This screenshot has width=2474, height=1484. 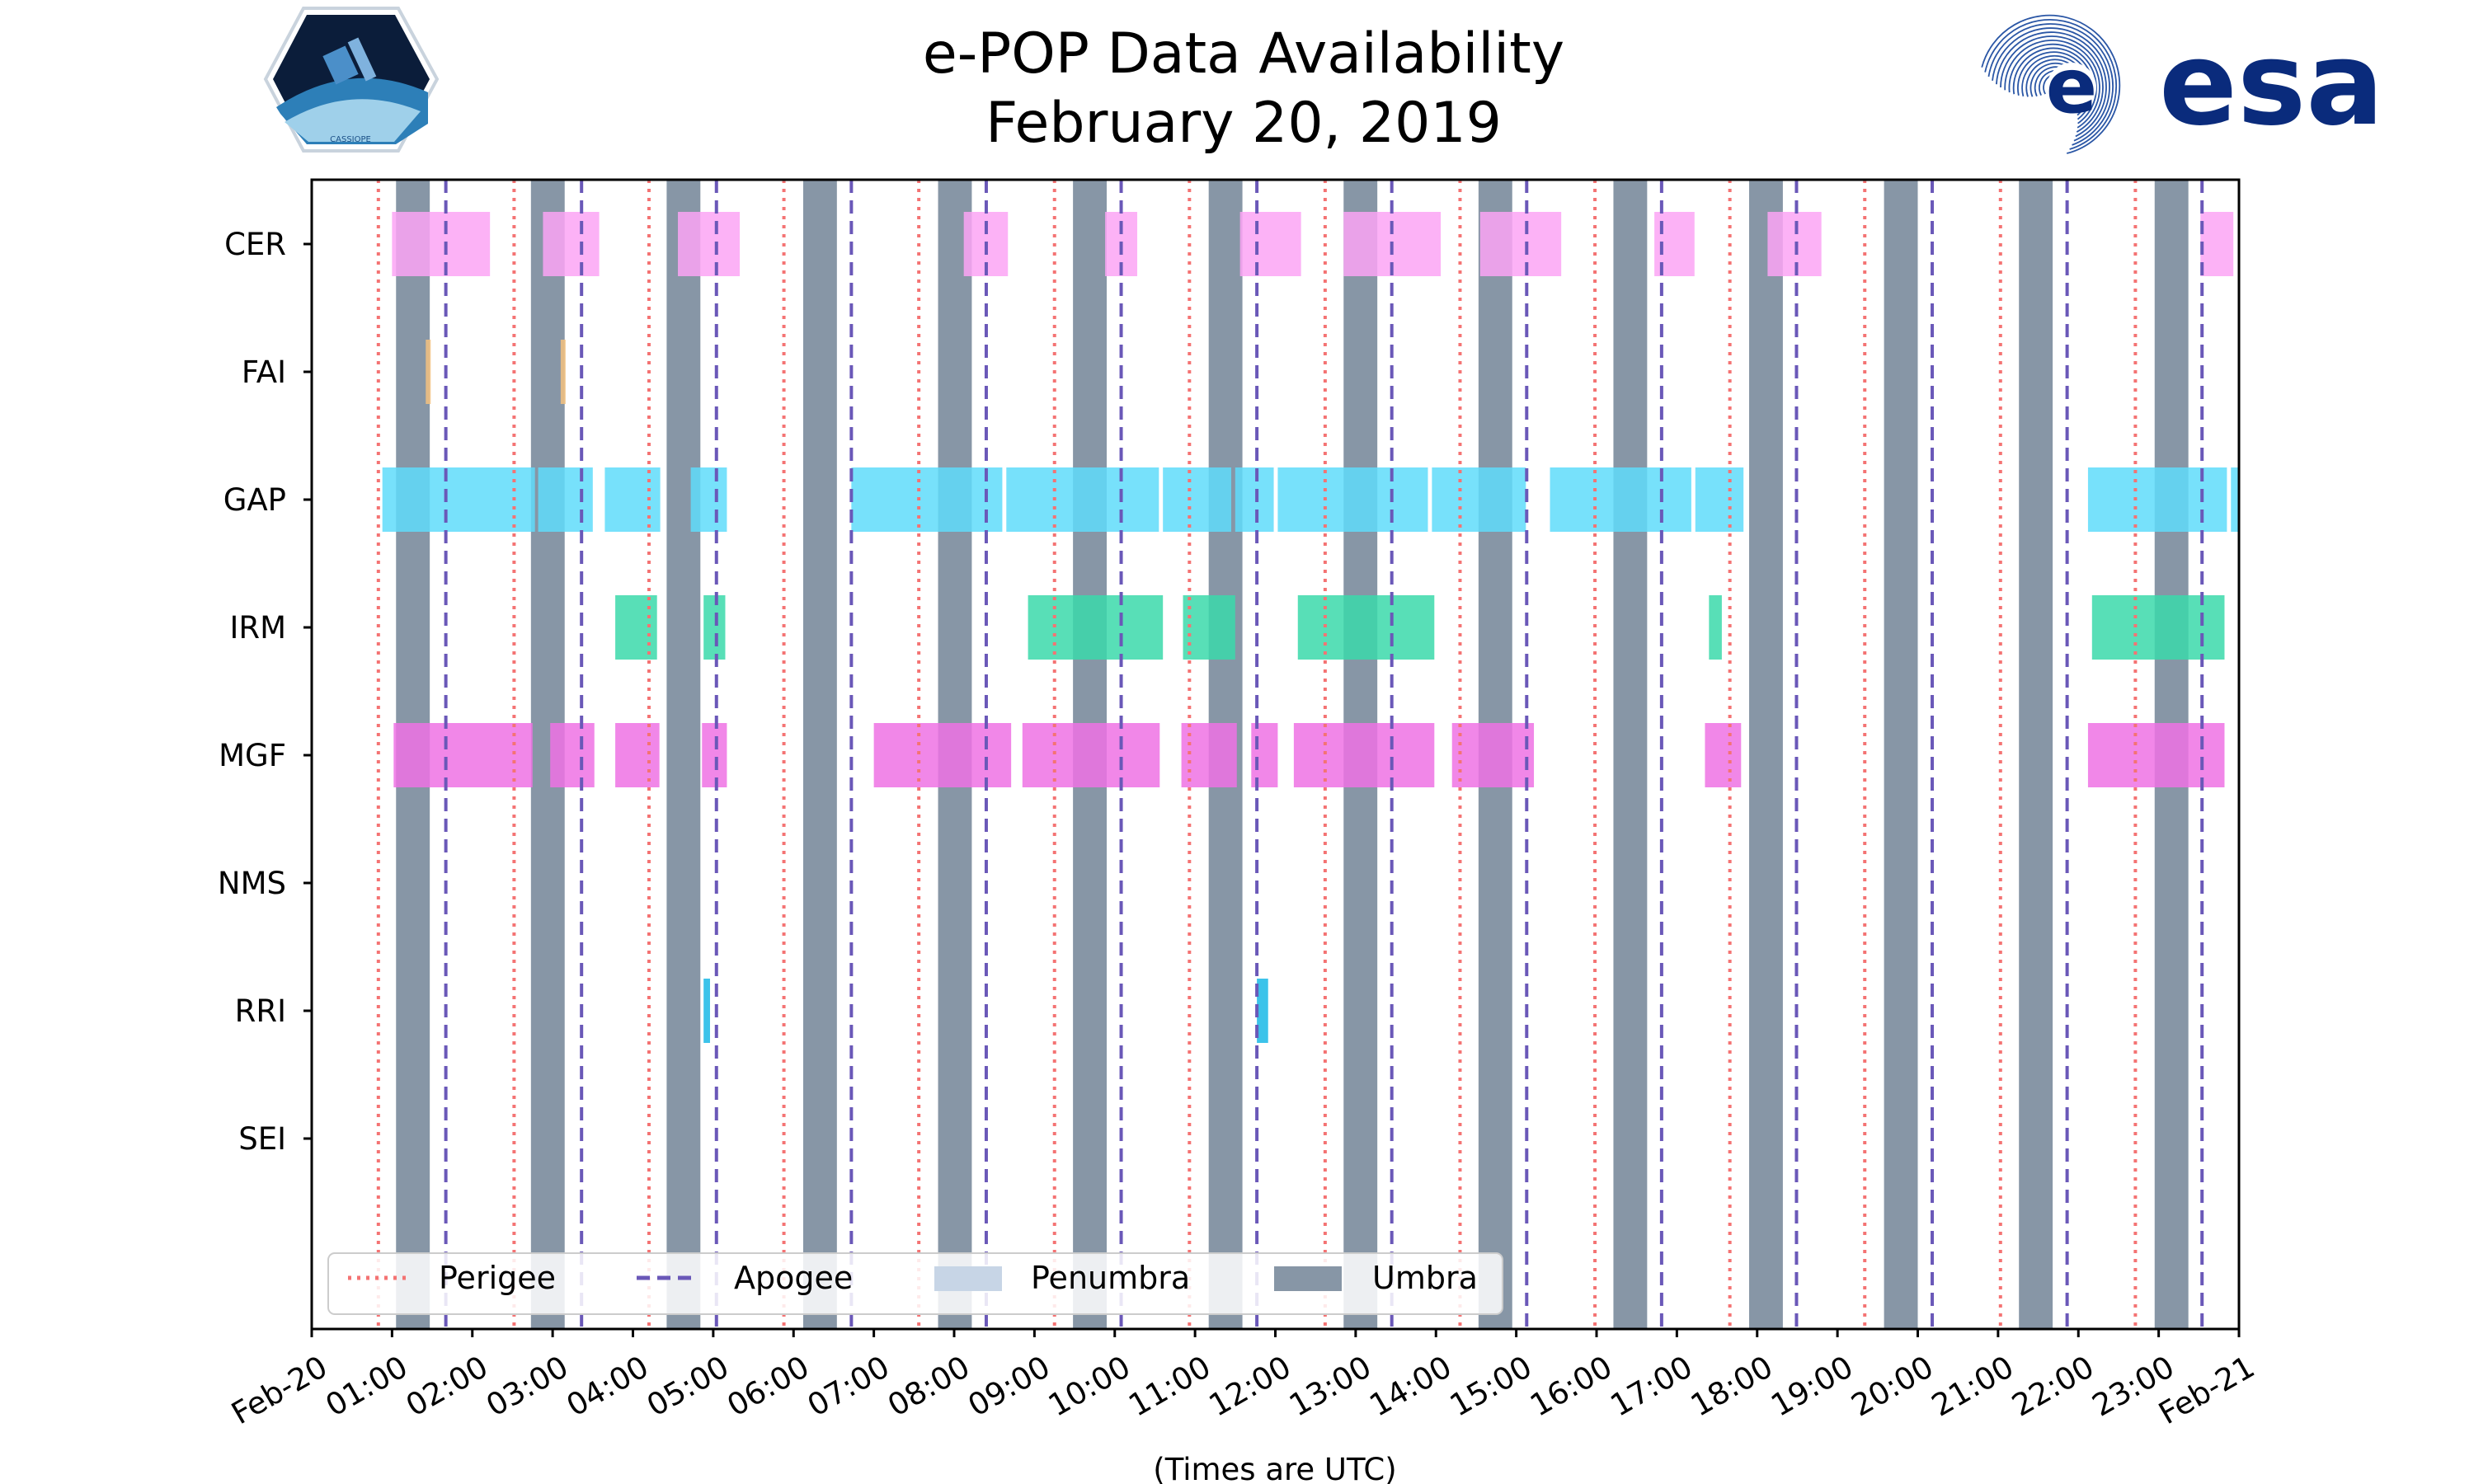 What do you see at coordinates (1009, 1386) in the screenshot?
I see `x-tick-label-9: 09:00` at bounding box center [1009, 1386].